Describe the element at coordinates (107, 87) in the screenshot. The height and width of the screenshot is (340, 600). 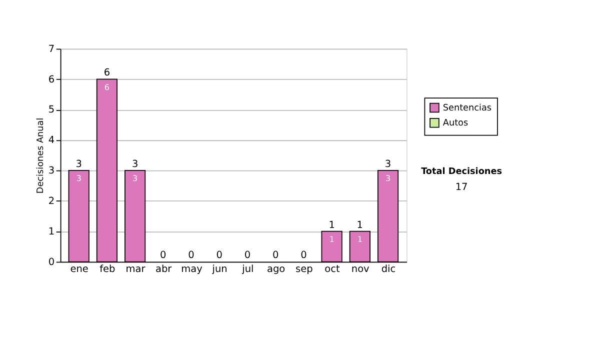
I see `data-label: 6` at that location.